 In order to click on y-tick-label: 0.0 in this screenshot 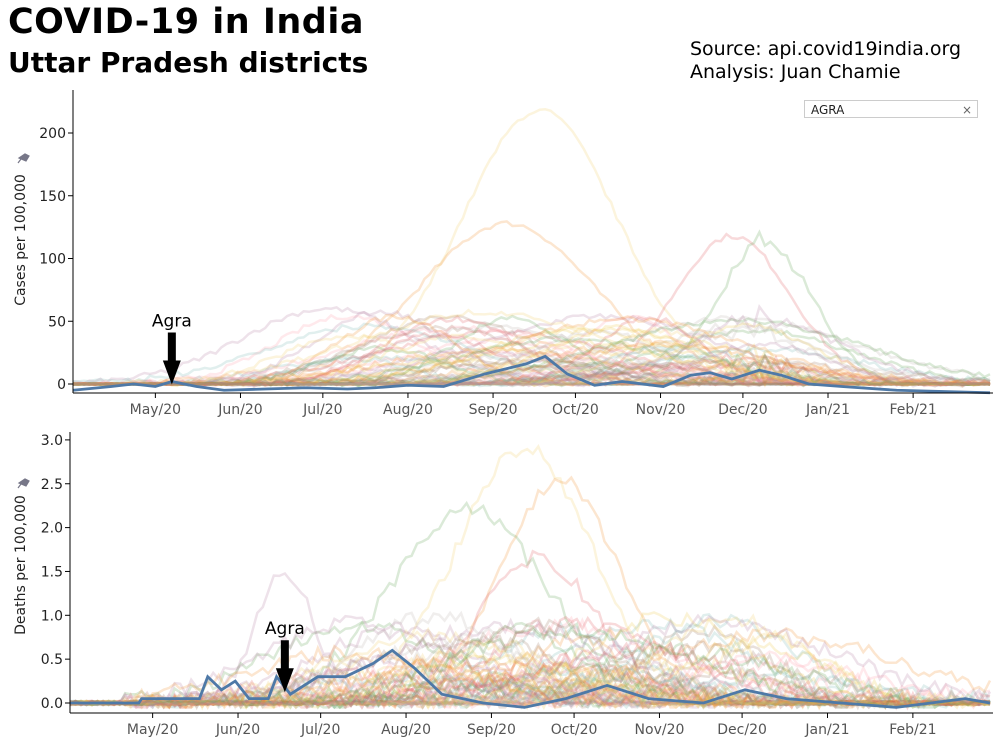, I will do `click(52, 704)`.